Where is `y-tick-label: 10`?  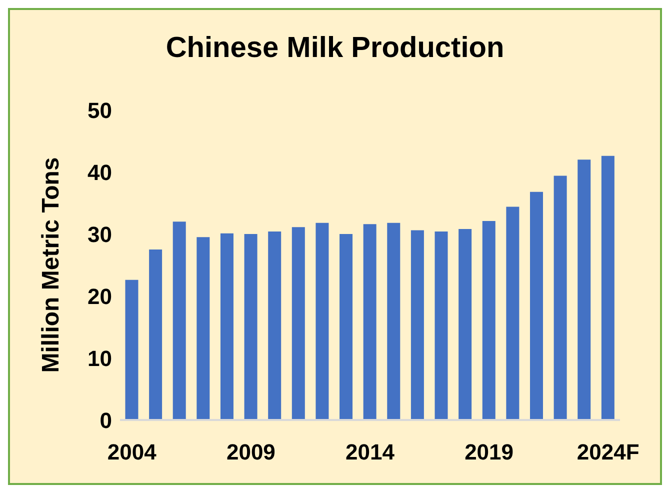 y-tick-label: 10 is located at coordinates (100, 358).